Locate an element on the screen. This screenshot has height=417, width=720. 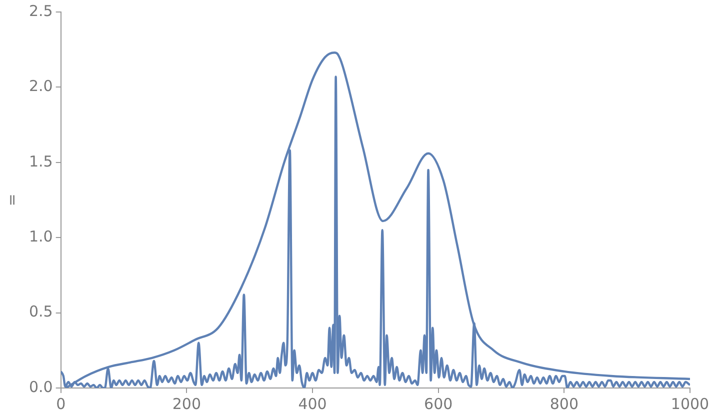
y-axis-title: = is located at coordinates (11, 200).